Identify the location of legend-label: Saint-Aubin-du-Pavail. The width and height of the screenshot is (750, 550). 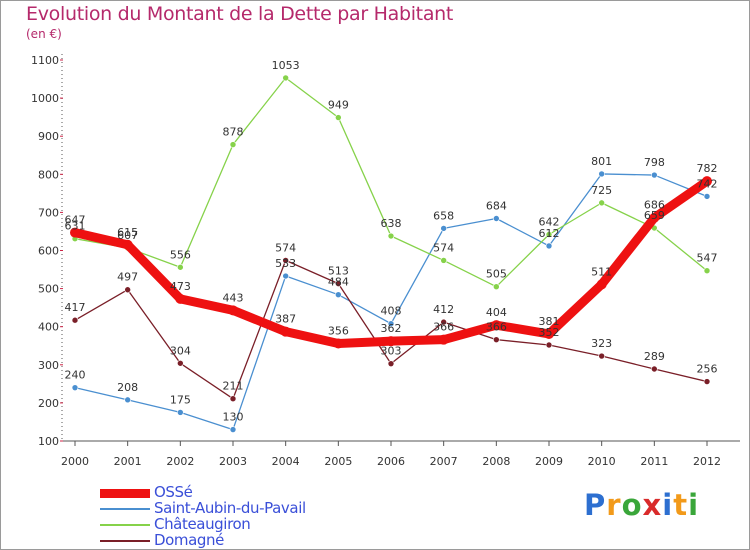
(230, 508).